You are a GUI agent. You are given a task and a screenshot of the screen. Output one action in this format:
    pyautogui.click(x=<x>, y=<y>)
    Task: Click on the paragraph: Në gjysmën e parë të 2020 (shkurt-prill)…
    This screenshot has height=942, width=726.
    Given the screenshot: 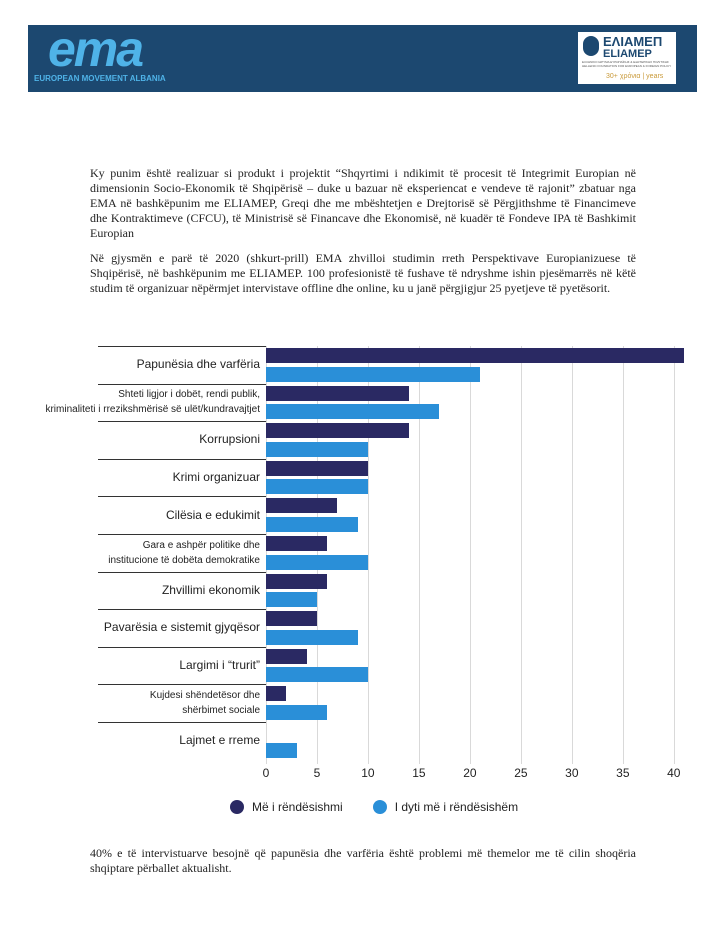 What is the action you would take?
    pyautogui.click(x=363, y=273)
    